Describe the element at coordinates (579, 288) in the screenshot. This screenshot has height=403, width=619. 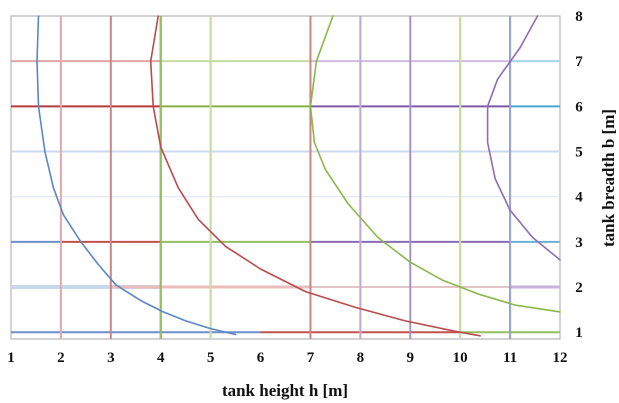
I see `y-tick-label: 2` at that location.